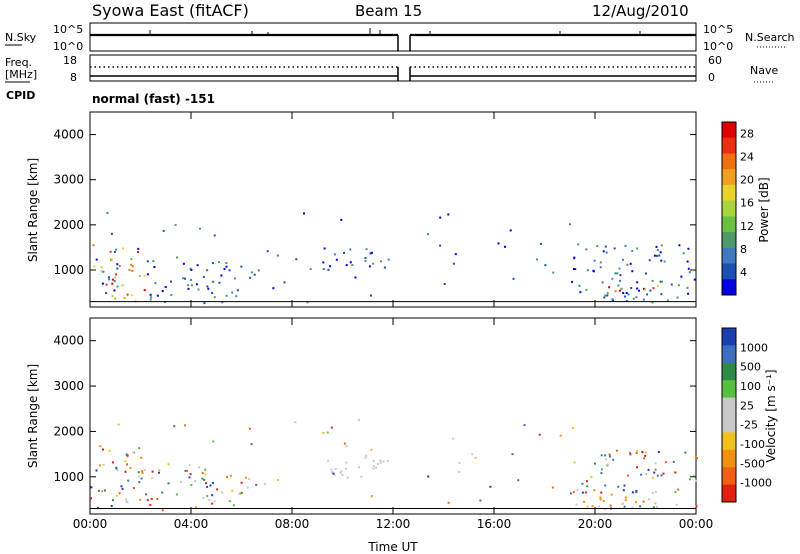 The width and height of the screenshot is (800, 554). What do you see at coordinates (743, 272) in the screenshot?
I see `colorbar-tick-label: 4` at bounding box center [743, 272].